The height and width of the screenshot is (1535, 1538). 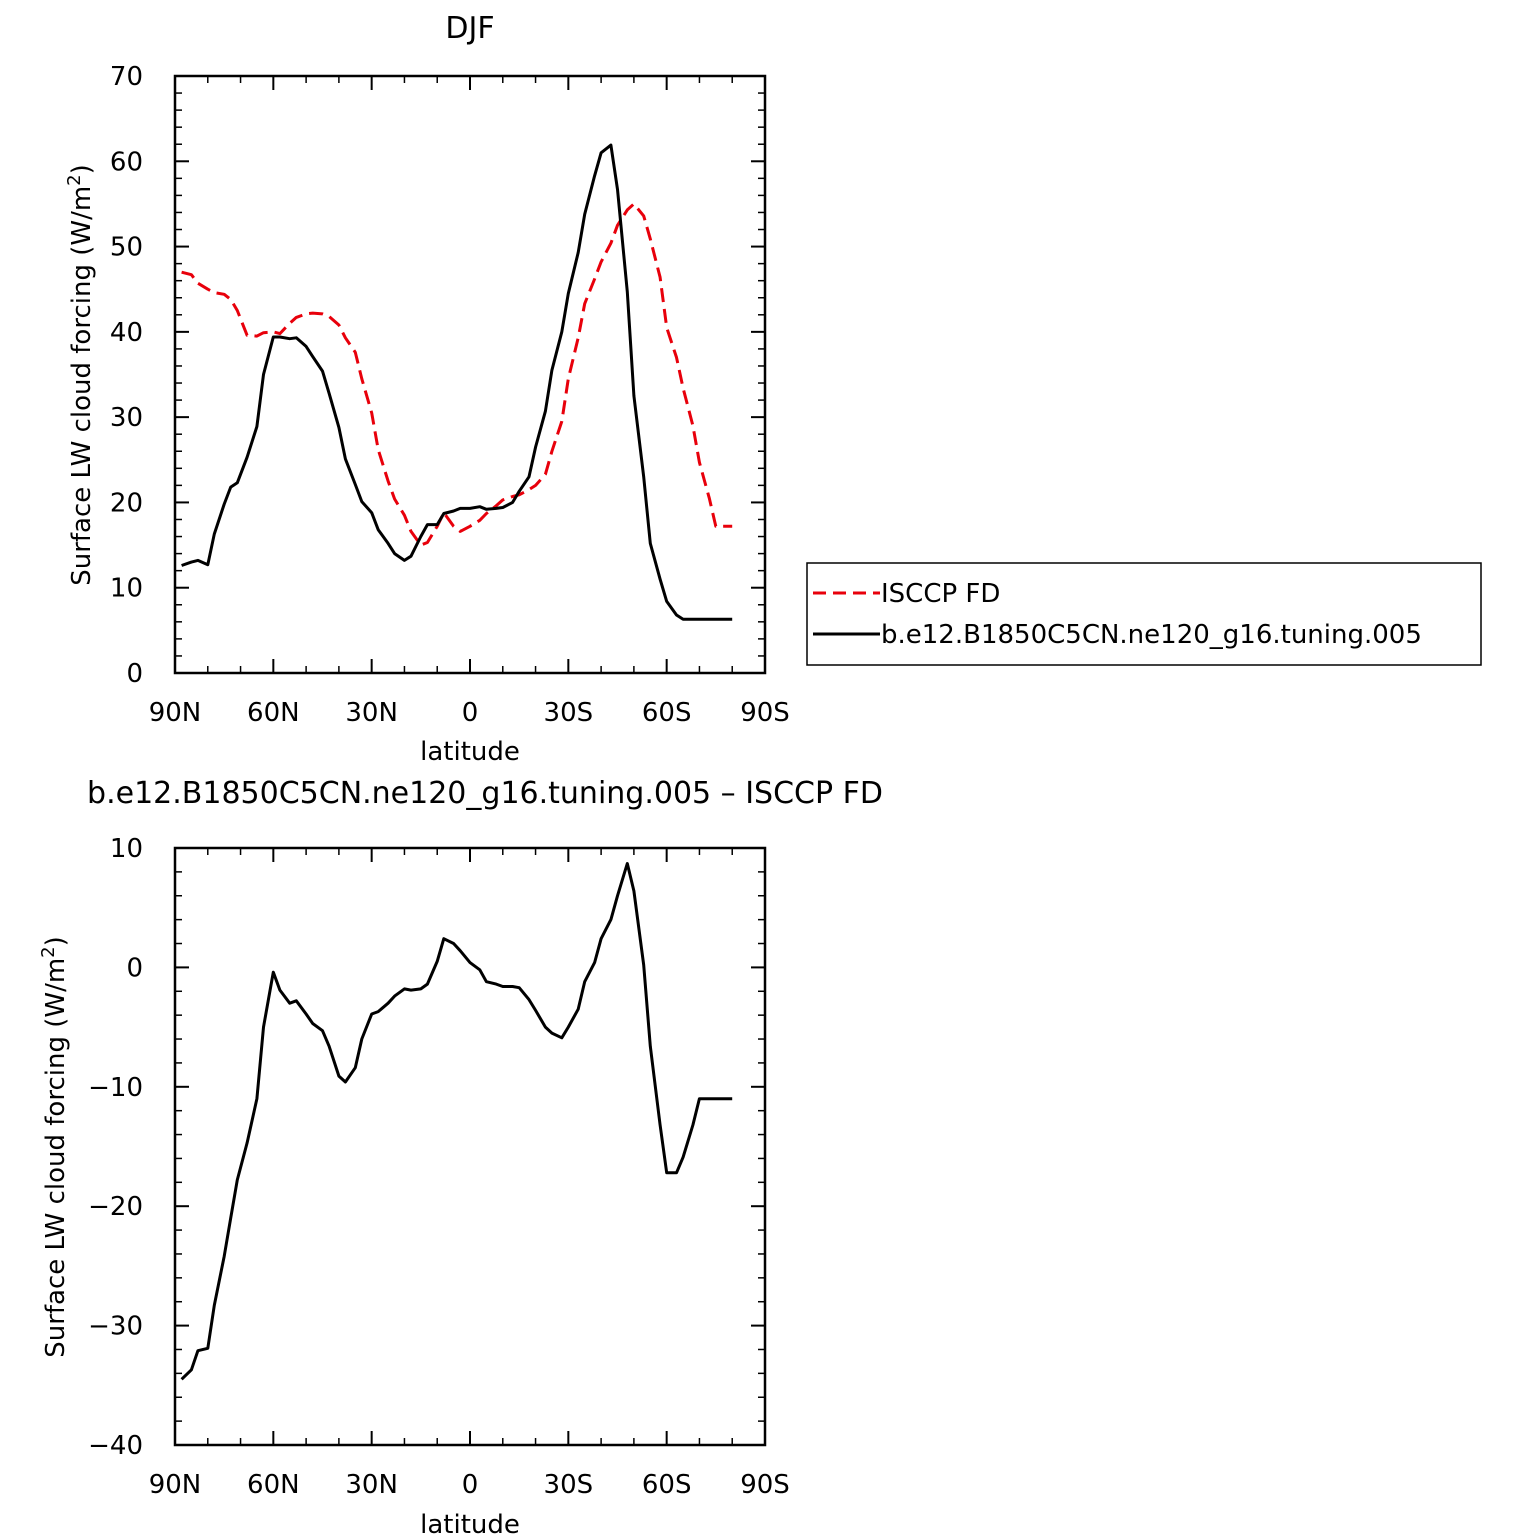 What do you see at coordinates (470, 752) in the screenshot?
I see `top-x-axis-label: latitude` at bounding box center [470, 752].